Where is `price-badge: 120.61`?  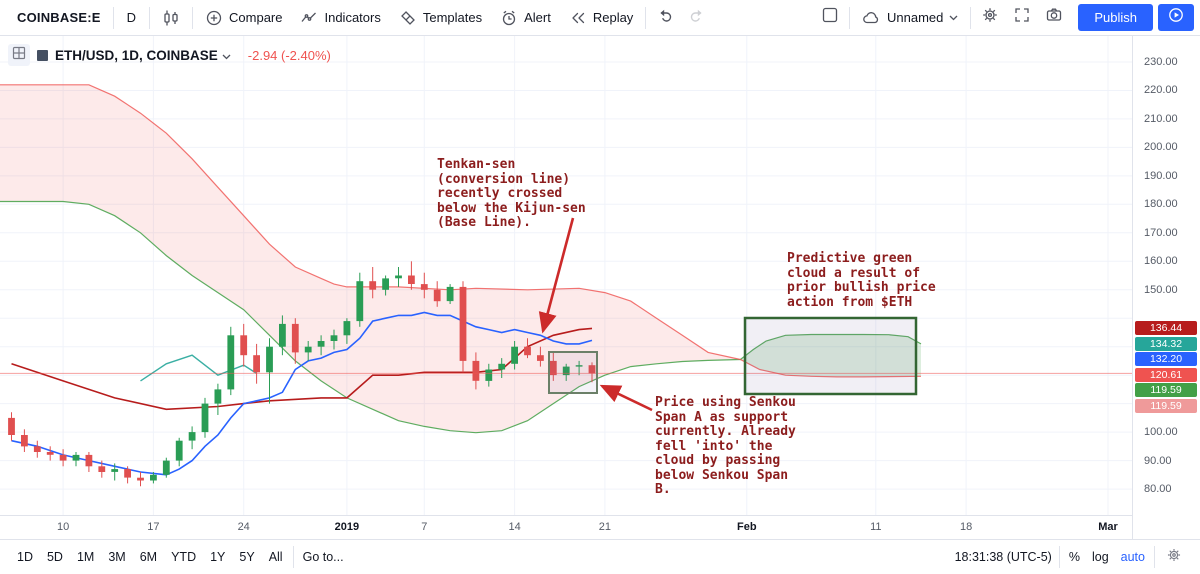
price-badge: 120.61 is located at coordinates (1166, 374).